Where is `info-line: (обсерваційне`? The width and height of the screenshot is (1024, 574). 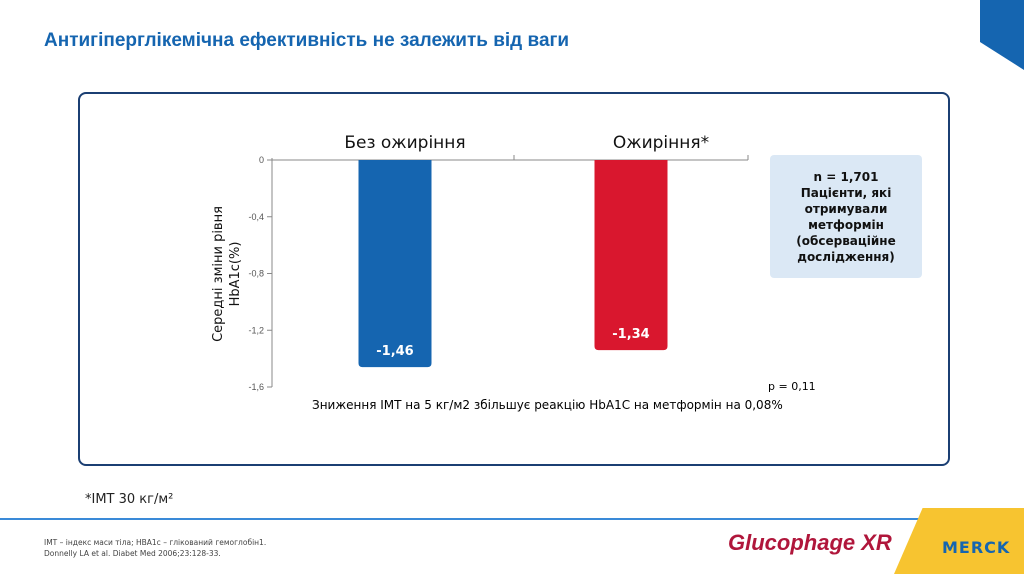 info-line: (обсерваційне is located at coordinates (846, 240).